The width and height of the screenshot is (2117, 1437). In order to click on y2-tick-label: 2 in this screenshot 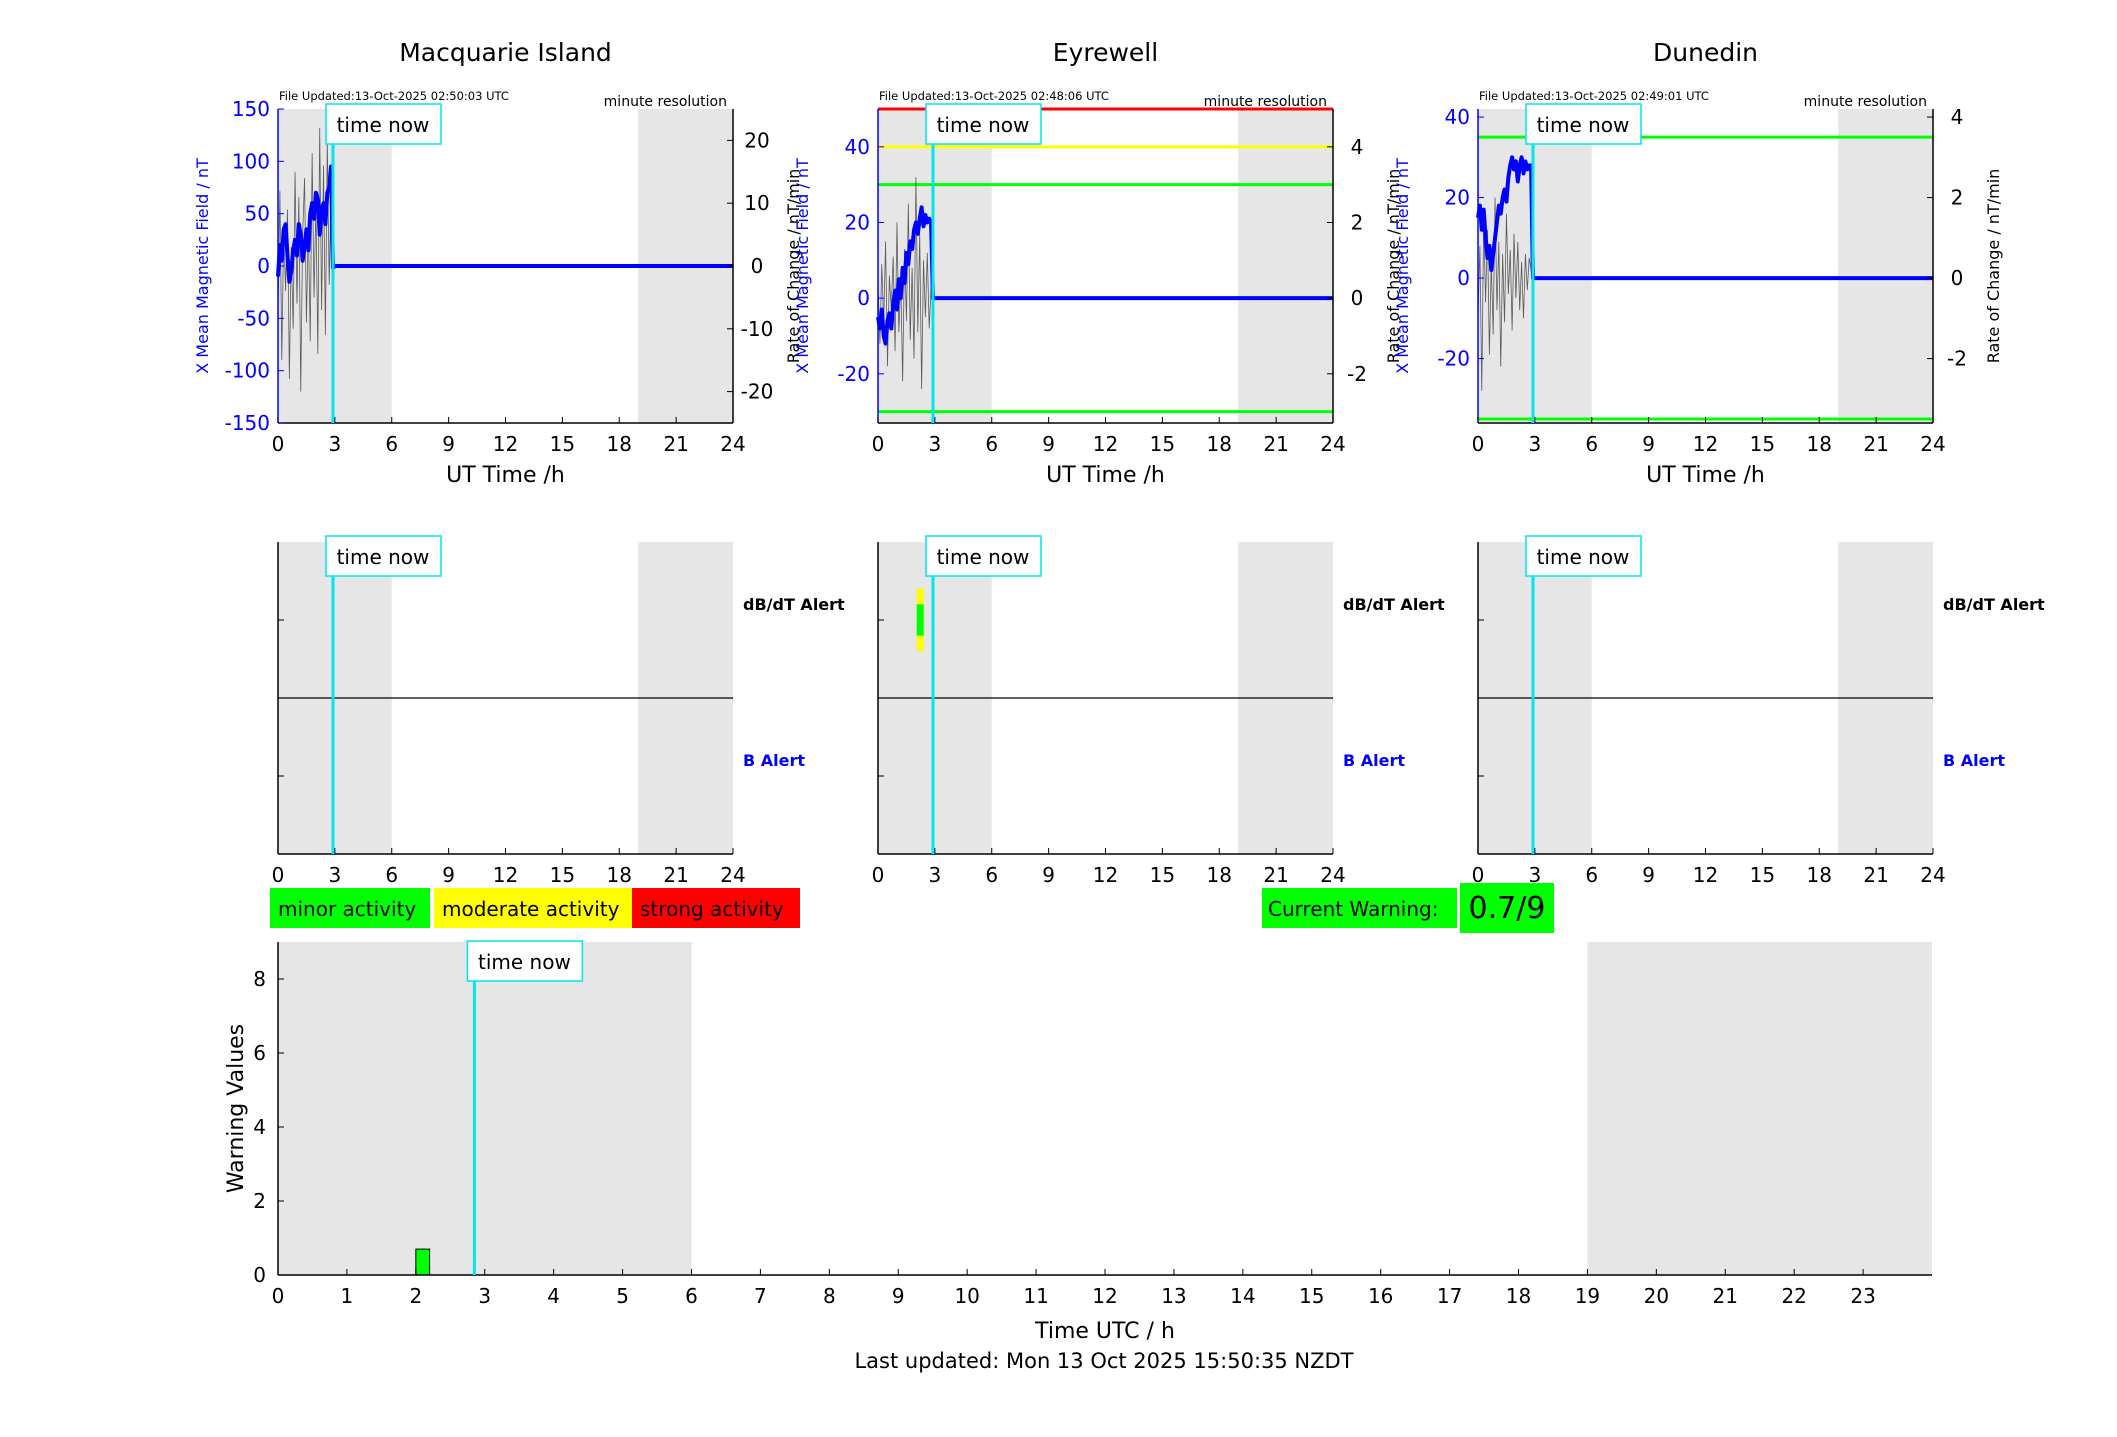, I will do `click(1357, 222)`.